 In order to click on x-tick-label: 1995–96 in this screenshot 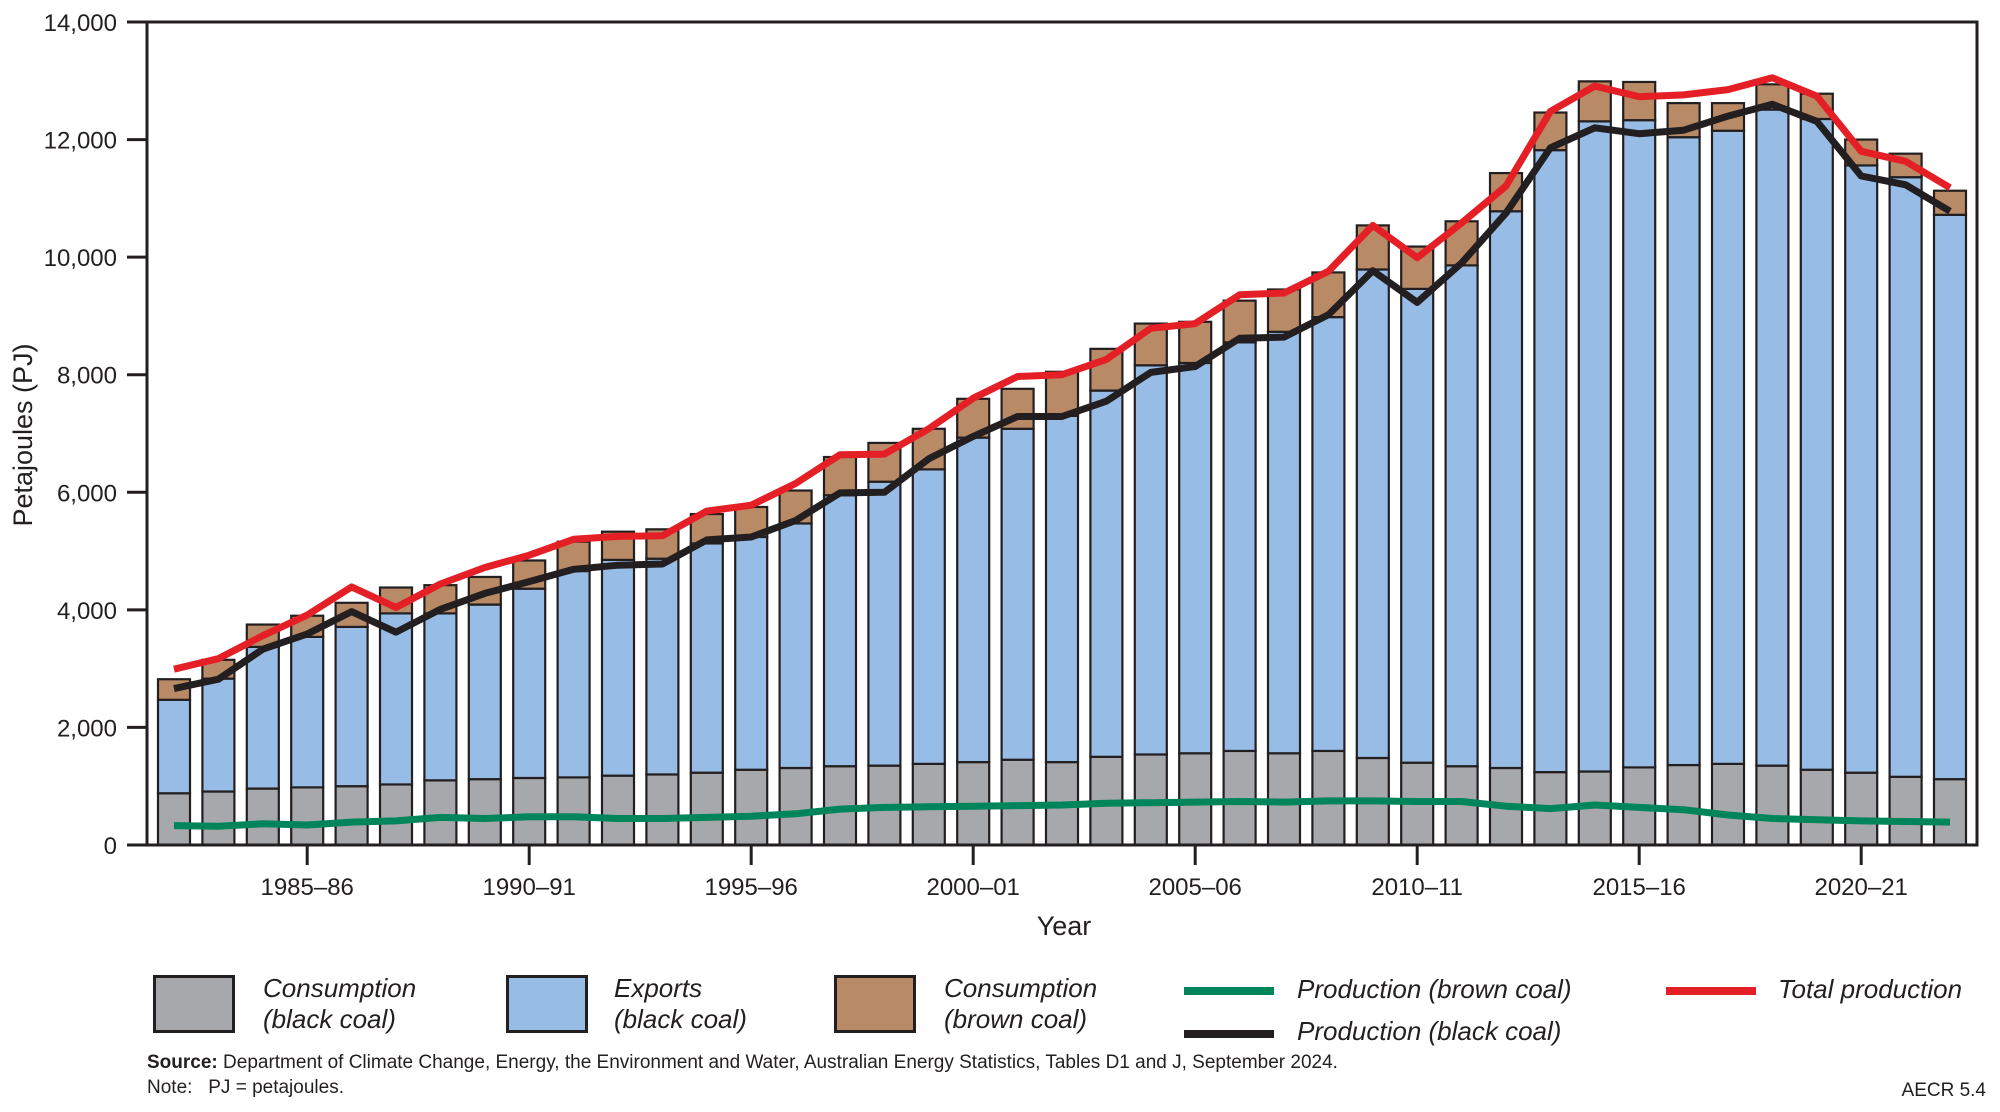, I will do `click(750, 887)`.